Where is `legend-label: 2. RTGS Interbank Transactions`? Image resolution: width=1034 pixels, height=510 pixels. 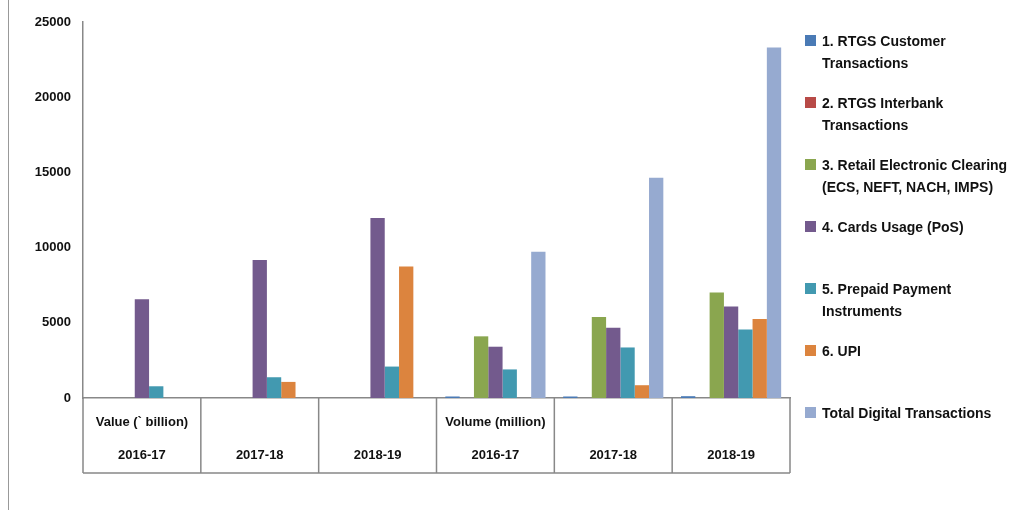
legend-label: 2. RTGS Interbank Transactions is located at coordinates (883, 114).